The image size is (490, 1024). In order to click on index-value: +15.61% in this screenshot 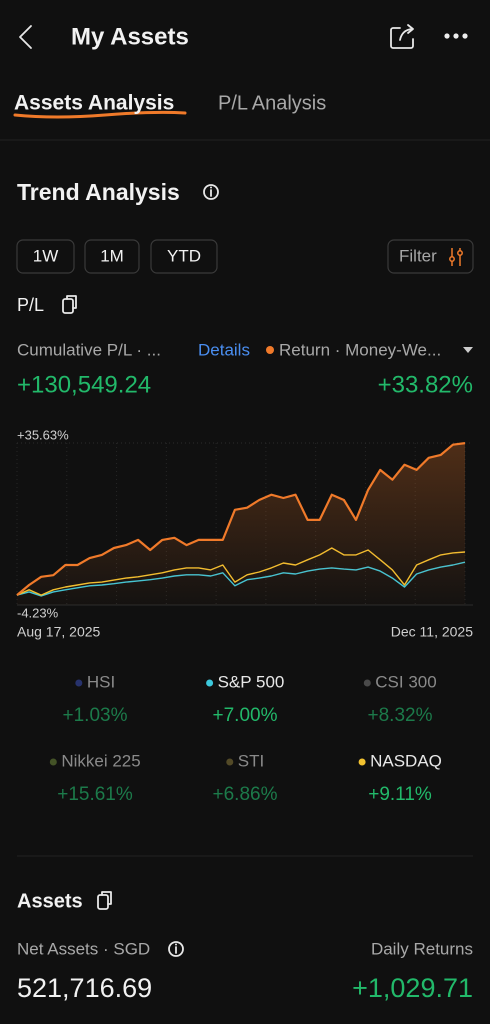, I will do `click(95, 794)`.